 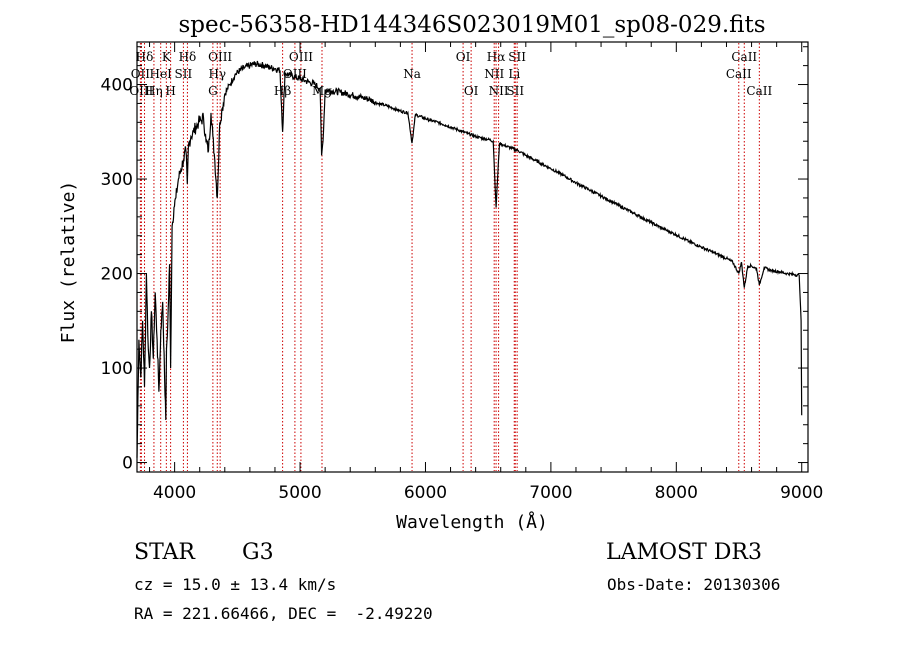 What do you see at coordinates (514, 74) in the screenshot?
I see `spectral-line-label: Li` at bounding box center [514, 74].